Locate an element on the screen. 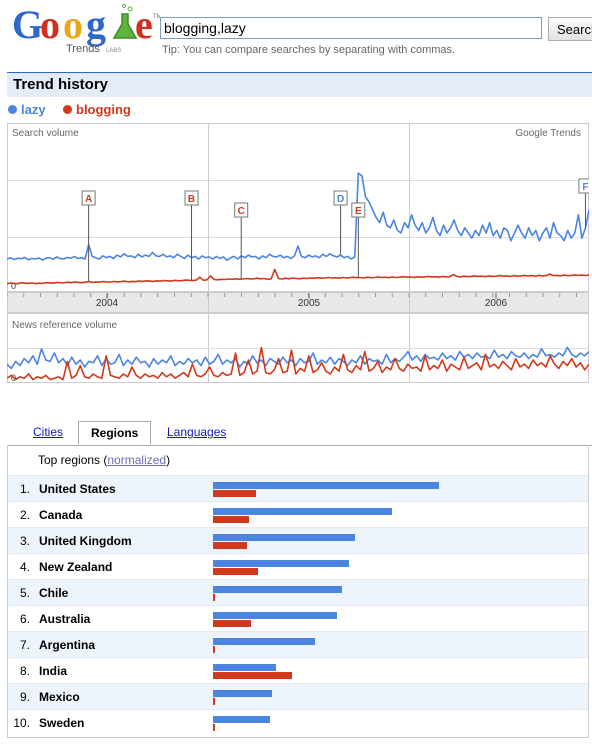  top-regions-header: Top regions (normalized) is located at coordinates (104, 460).